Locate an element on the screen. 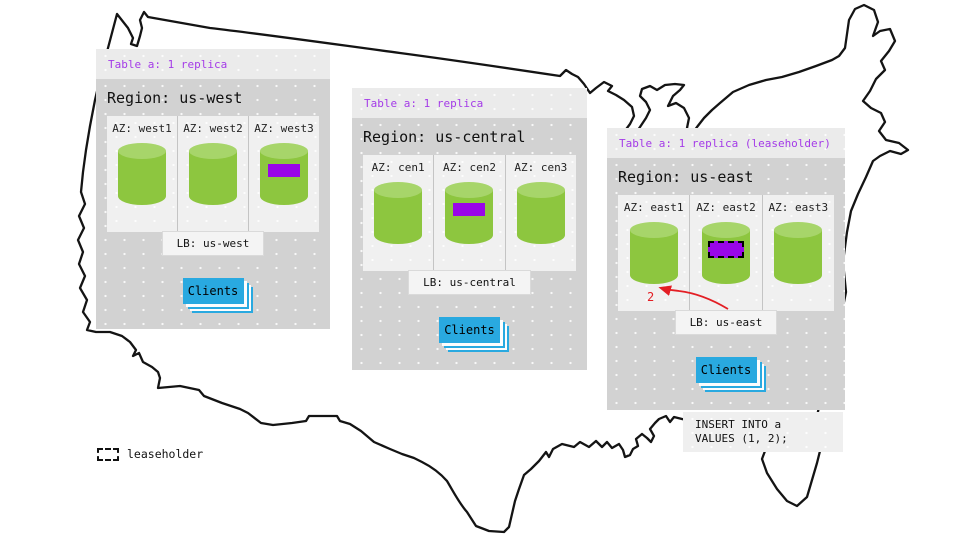  leaseholder-replica-band is located at coordinates (725, 249).